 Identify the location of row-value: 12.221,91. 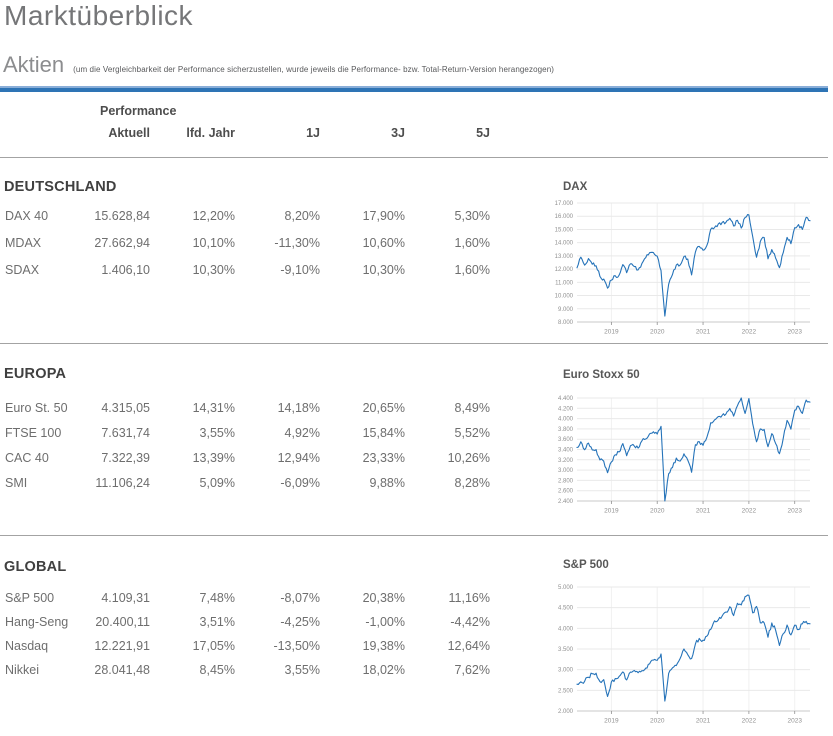
(122, 646).